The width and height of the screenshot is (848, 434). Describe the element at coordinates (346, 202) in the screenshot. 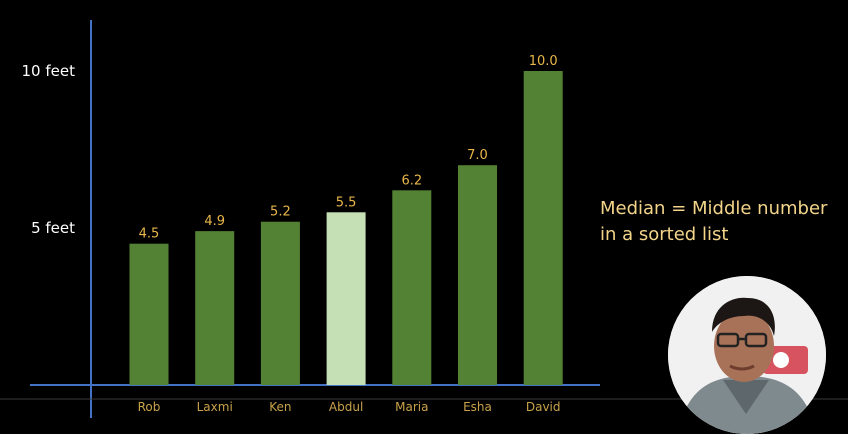

I see `value-label-abdul: 5.5` at that location.